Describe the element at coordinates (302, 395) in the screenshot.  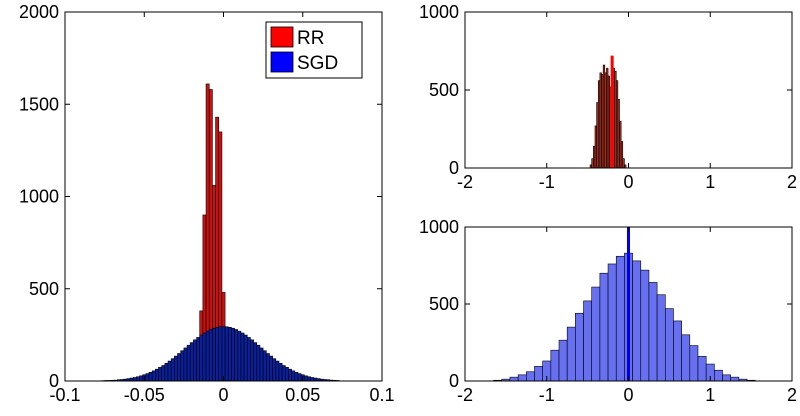
I see `x-tick-label: 0.05` at that location.